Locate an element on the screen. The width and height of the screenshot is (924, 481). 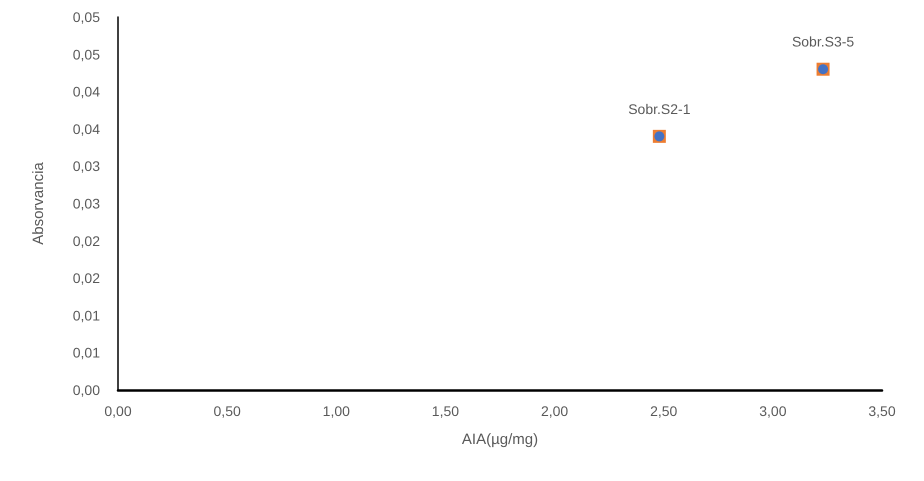
x-tick-label: 1,50 is located at coordinates (446, 411).